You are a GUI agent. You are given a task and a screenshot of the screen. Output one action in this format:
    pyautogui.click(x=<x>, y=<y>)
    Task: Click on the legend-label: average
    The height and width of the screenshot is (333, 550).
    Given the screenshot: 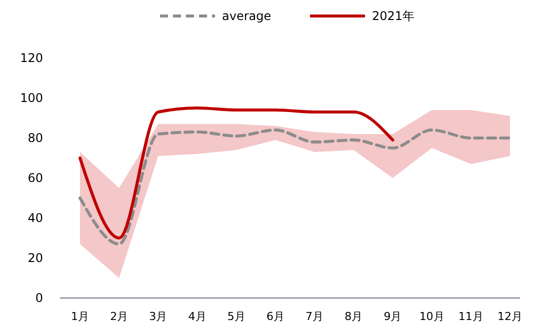 What is the action you would take?
    pyautogui.click(x=247, y=16)
    